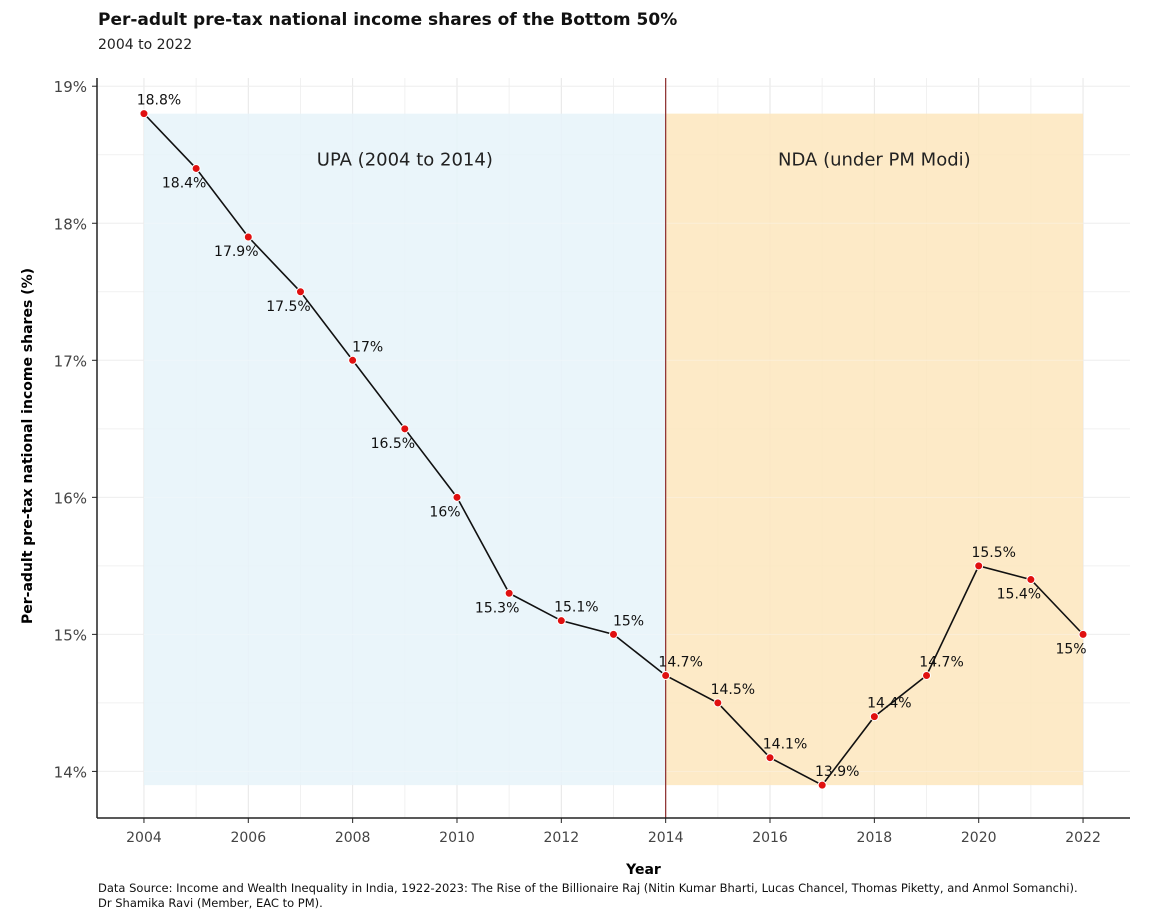 The height and width of the screenshot is (918, 1170). I want to click on x-tick-label: 2006, so click(248, 838).